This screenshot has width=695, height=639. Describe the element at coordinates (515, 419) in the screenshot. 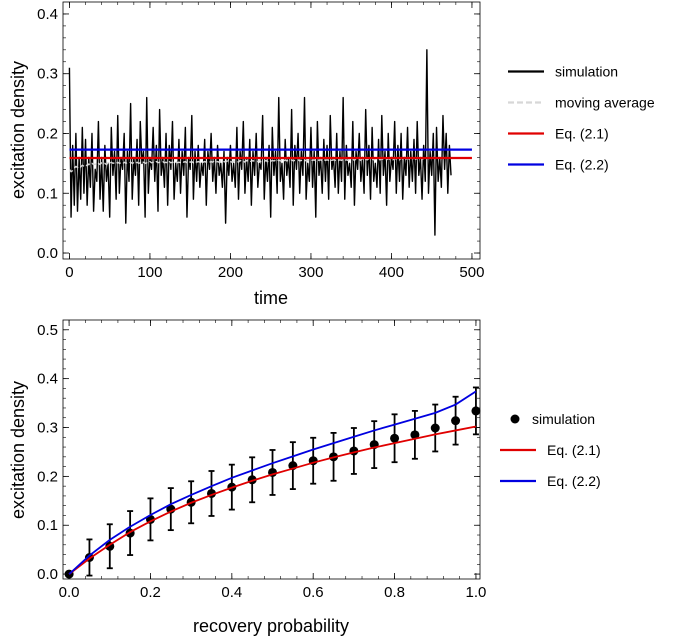

I see `bottom-legend-marker-simulation` at that location.